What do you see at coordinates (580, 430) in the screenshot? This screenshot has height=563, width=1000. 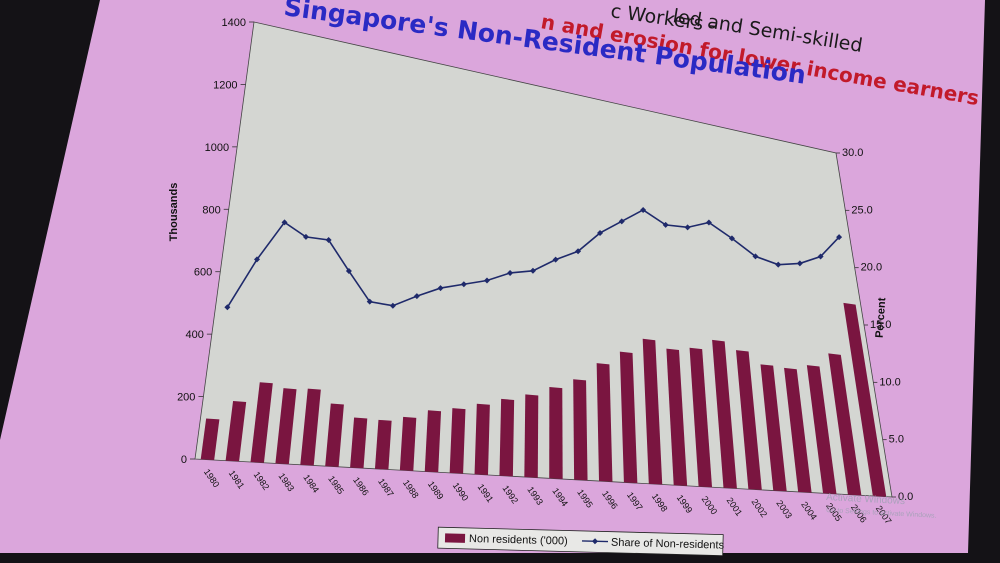 I see `bar-1995` at bounding box center [580, 430].